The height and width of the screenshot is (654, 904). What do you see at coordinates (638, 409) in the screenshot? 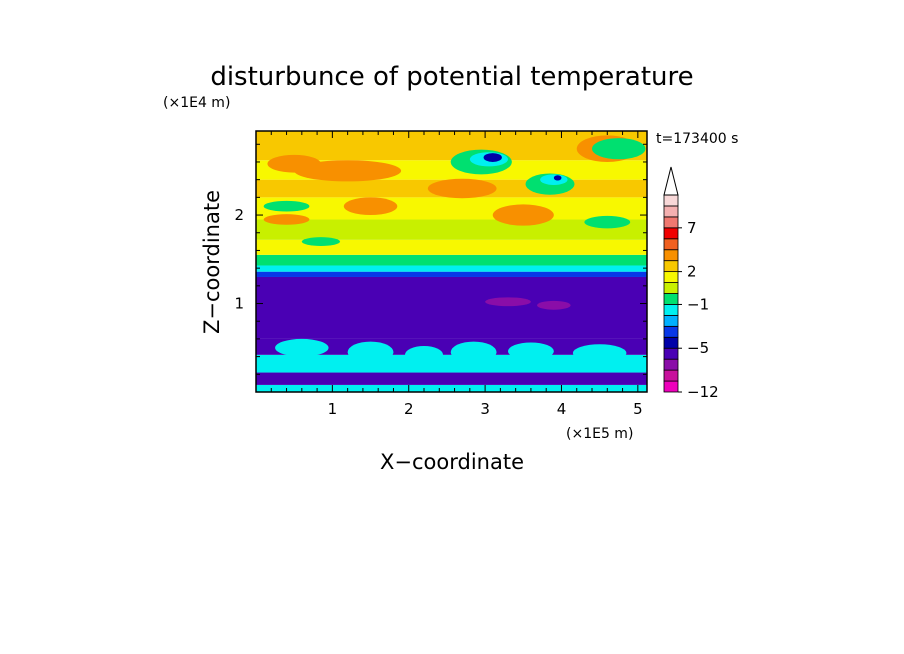
I see `x-tick-label: 5` at bounding box center [638, 409].